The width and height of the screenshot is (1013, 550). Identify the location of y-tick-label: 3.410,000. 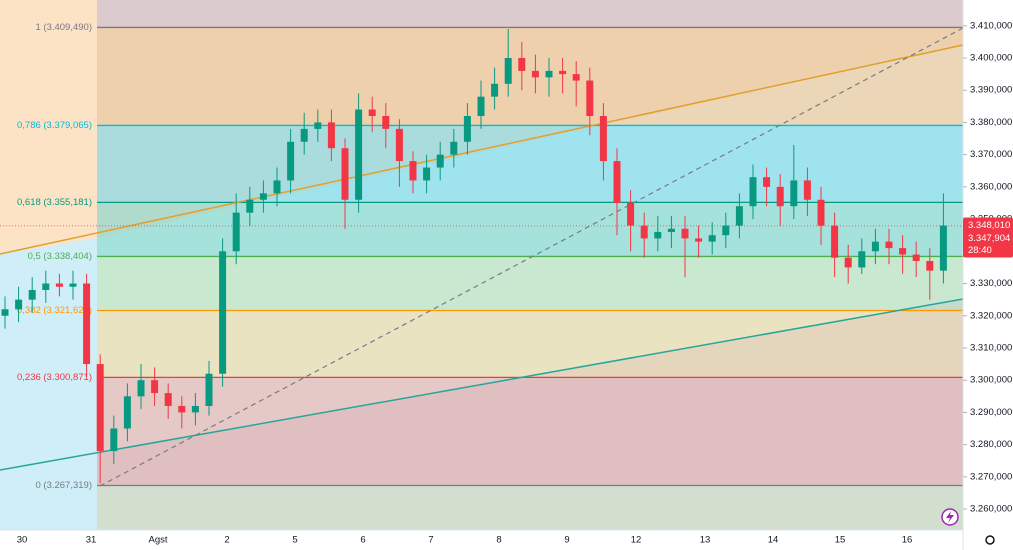
(991, 25).